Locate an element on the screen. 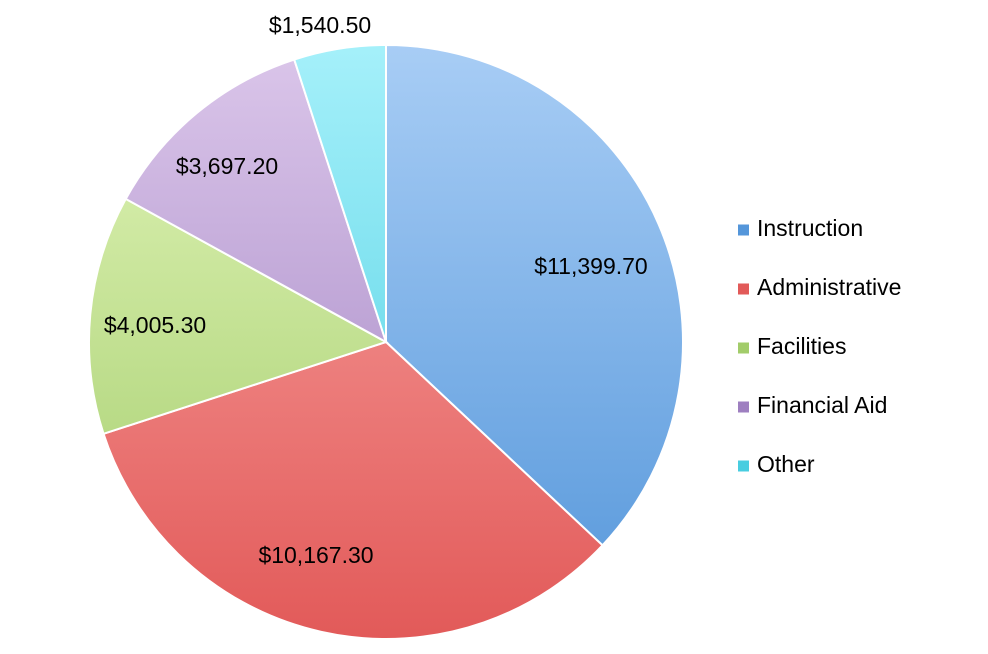 This screenshot has height=654, width=988. legend-swatch-other is located at coordinates (743, 466).